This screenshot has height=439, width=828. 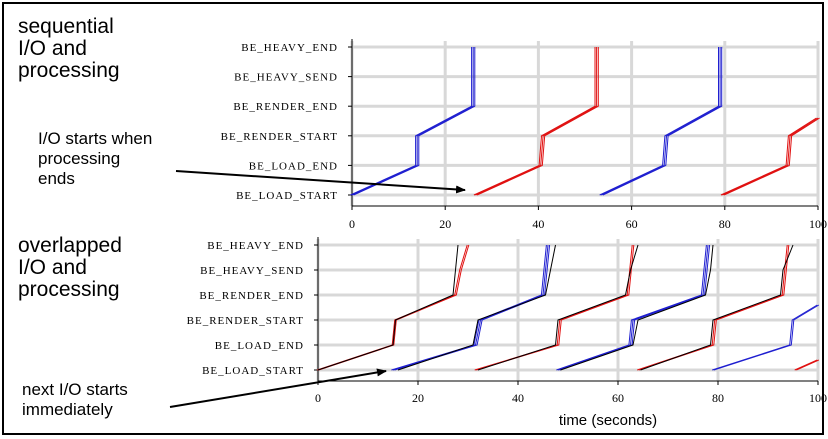 I want to click on x-axis-label: time (seconds), so click(x=608, y=420).